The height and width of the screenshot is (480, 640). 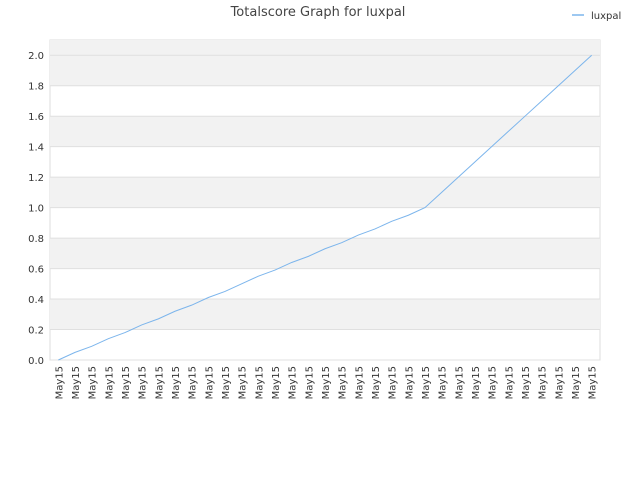 I want to click on y-tick-label: 1.8, so click(x=36, y=87).